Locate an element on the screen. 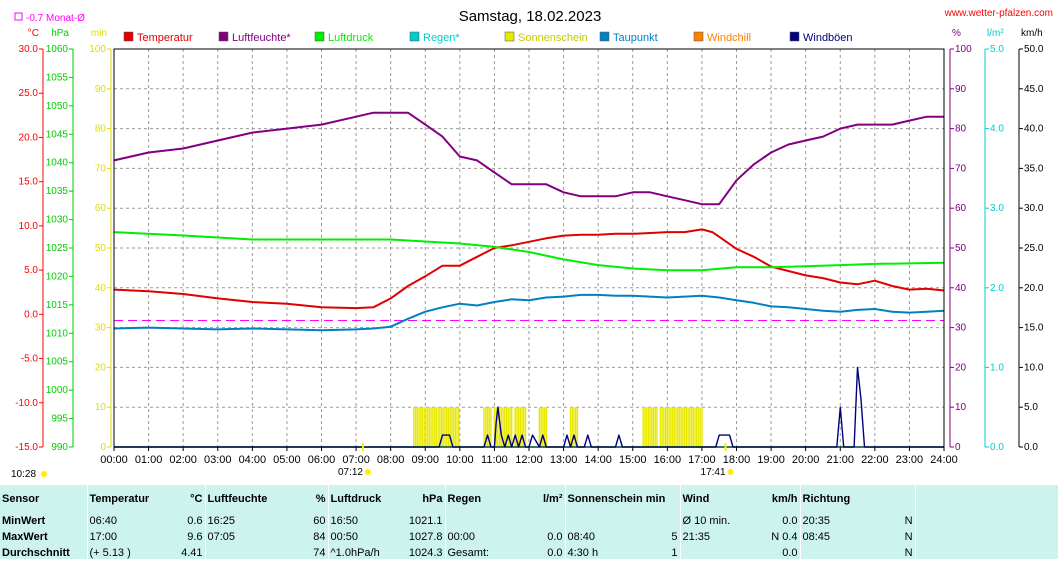 The image size is (1058, 561). temperature-axis-label: 25.0 is located at coordinates (29, 93).